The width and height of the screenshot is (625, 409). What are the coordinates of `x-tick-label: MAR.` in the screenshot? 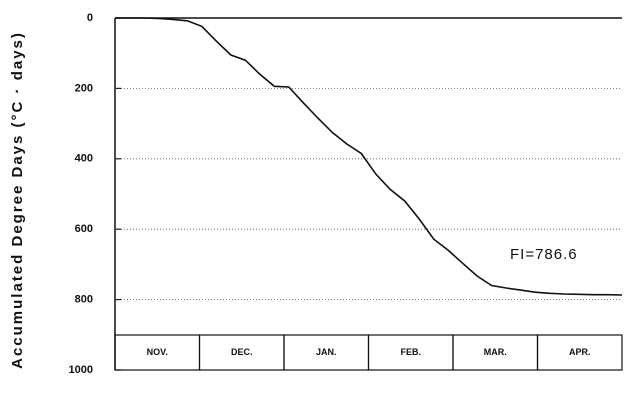 It's located at (495, 352).